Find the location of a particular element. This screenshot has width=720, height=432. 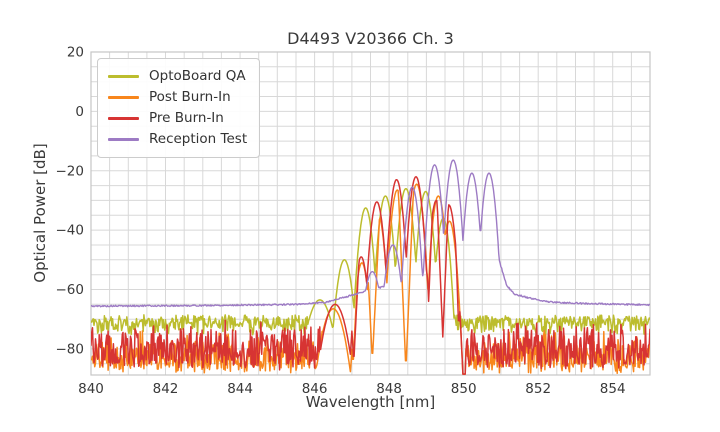

svg-text: −80 is located at coordinates (70, 349).